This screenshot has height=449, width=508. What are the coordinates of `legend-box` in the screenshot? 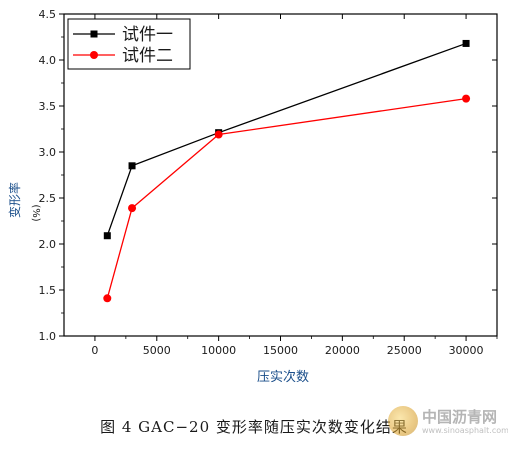 It's located at (129, 44).